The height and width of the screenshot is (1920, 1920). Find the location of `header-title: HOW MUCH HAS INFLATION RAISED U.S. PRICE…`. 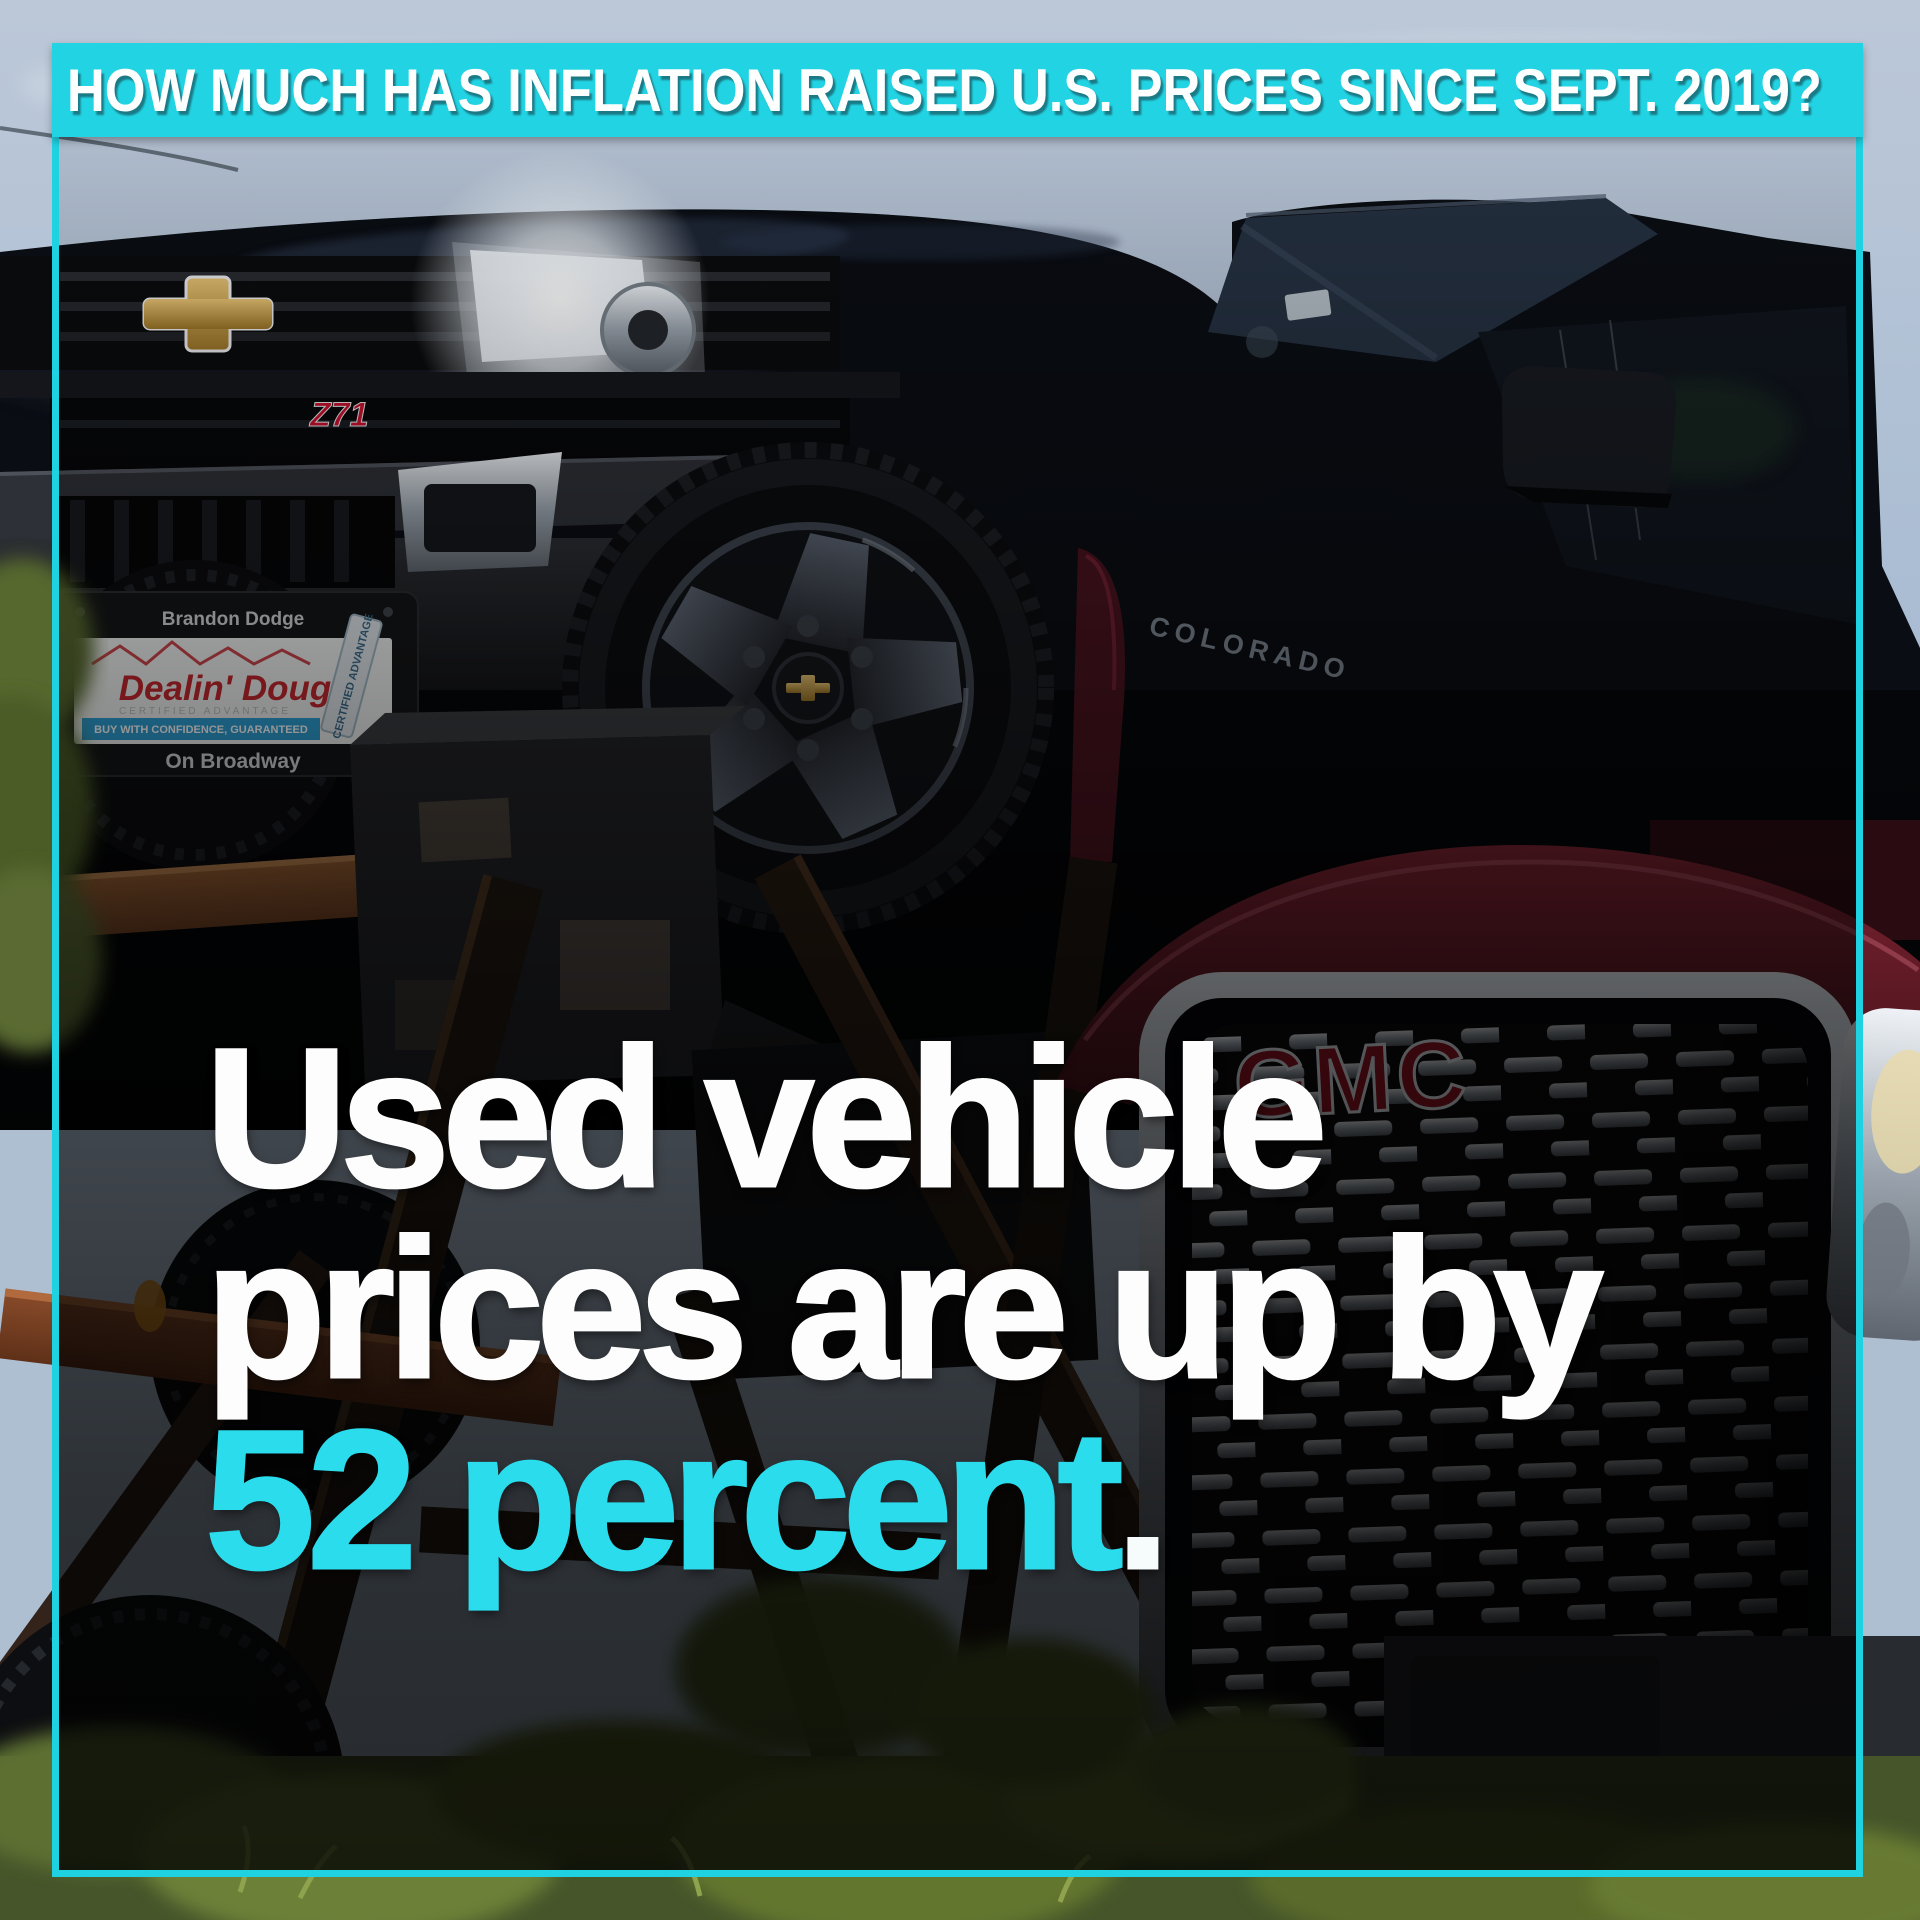

header-title: HOW MUCH HAS INFLATION RAISED U.S. PRICE… is located at coordinates (944, 90).